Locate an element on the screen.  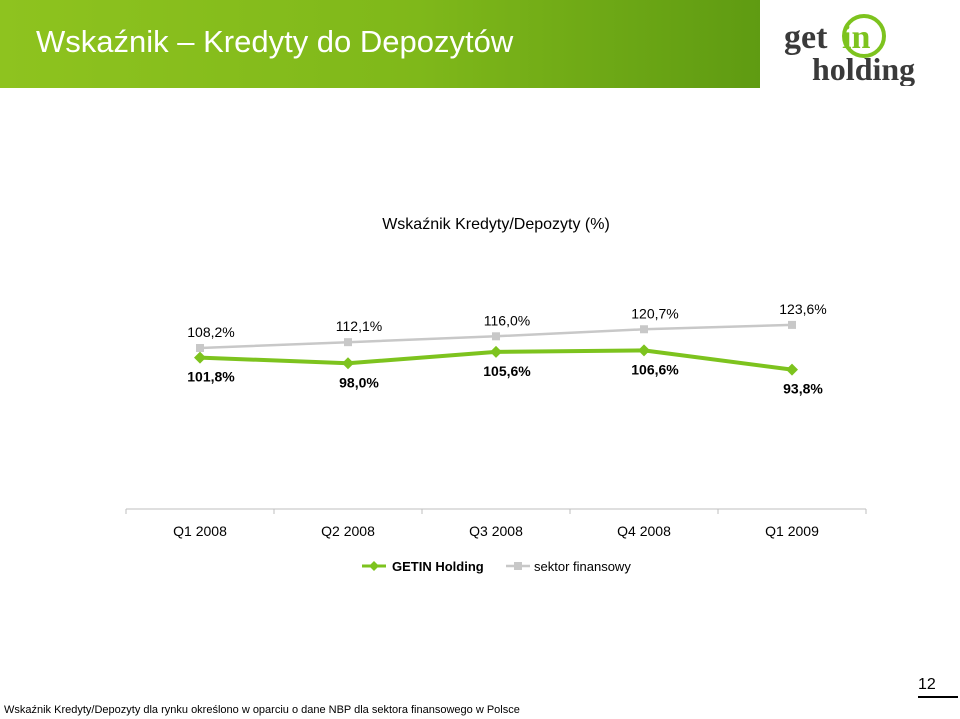
x-axis: Q1 2008 Q2 2008 Q3 2008 Q4 2008 Q1 2009 is located at coordinates (496, 523).